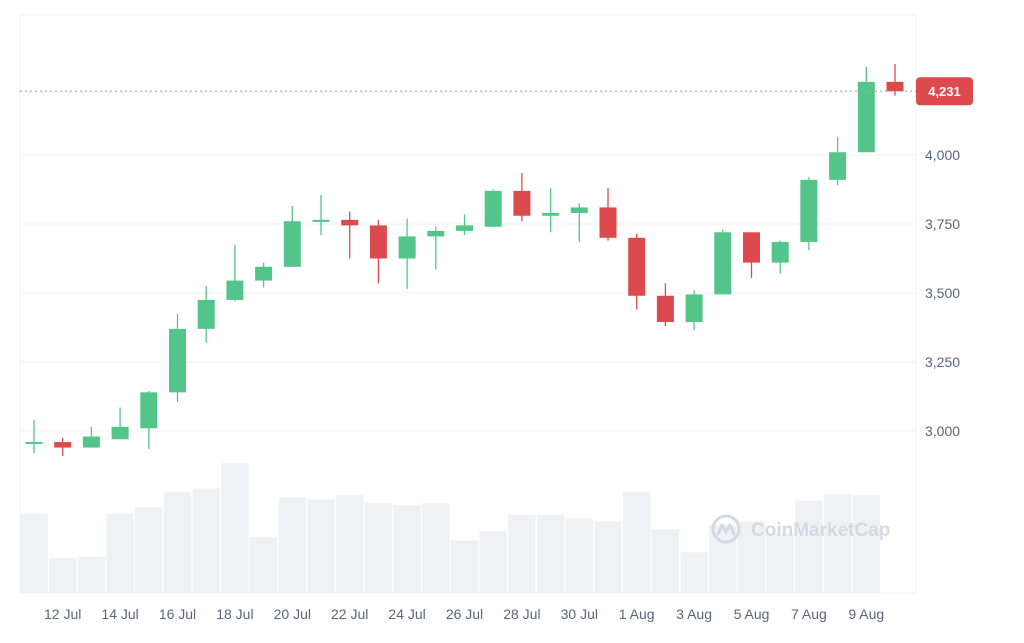 Image resolution: width=1024 pixels, height=643 pixels. What do you see at coordinates (292, 614) in the screenshot?
I see `x-tick-label: 20 Jul` at bounding box center [292, 614].